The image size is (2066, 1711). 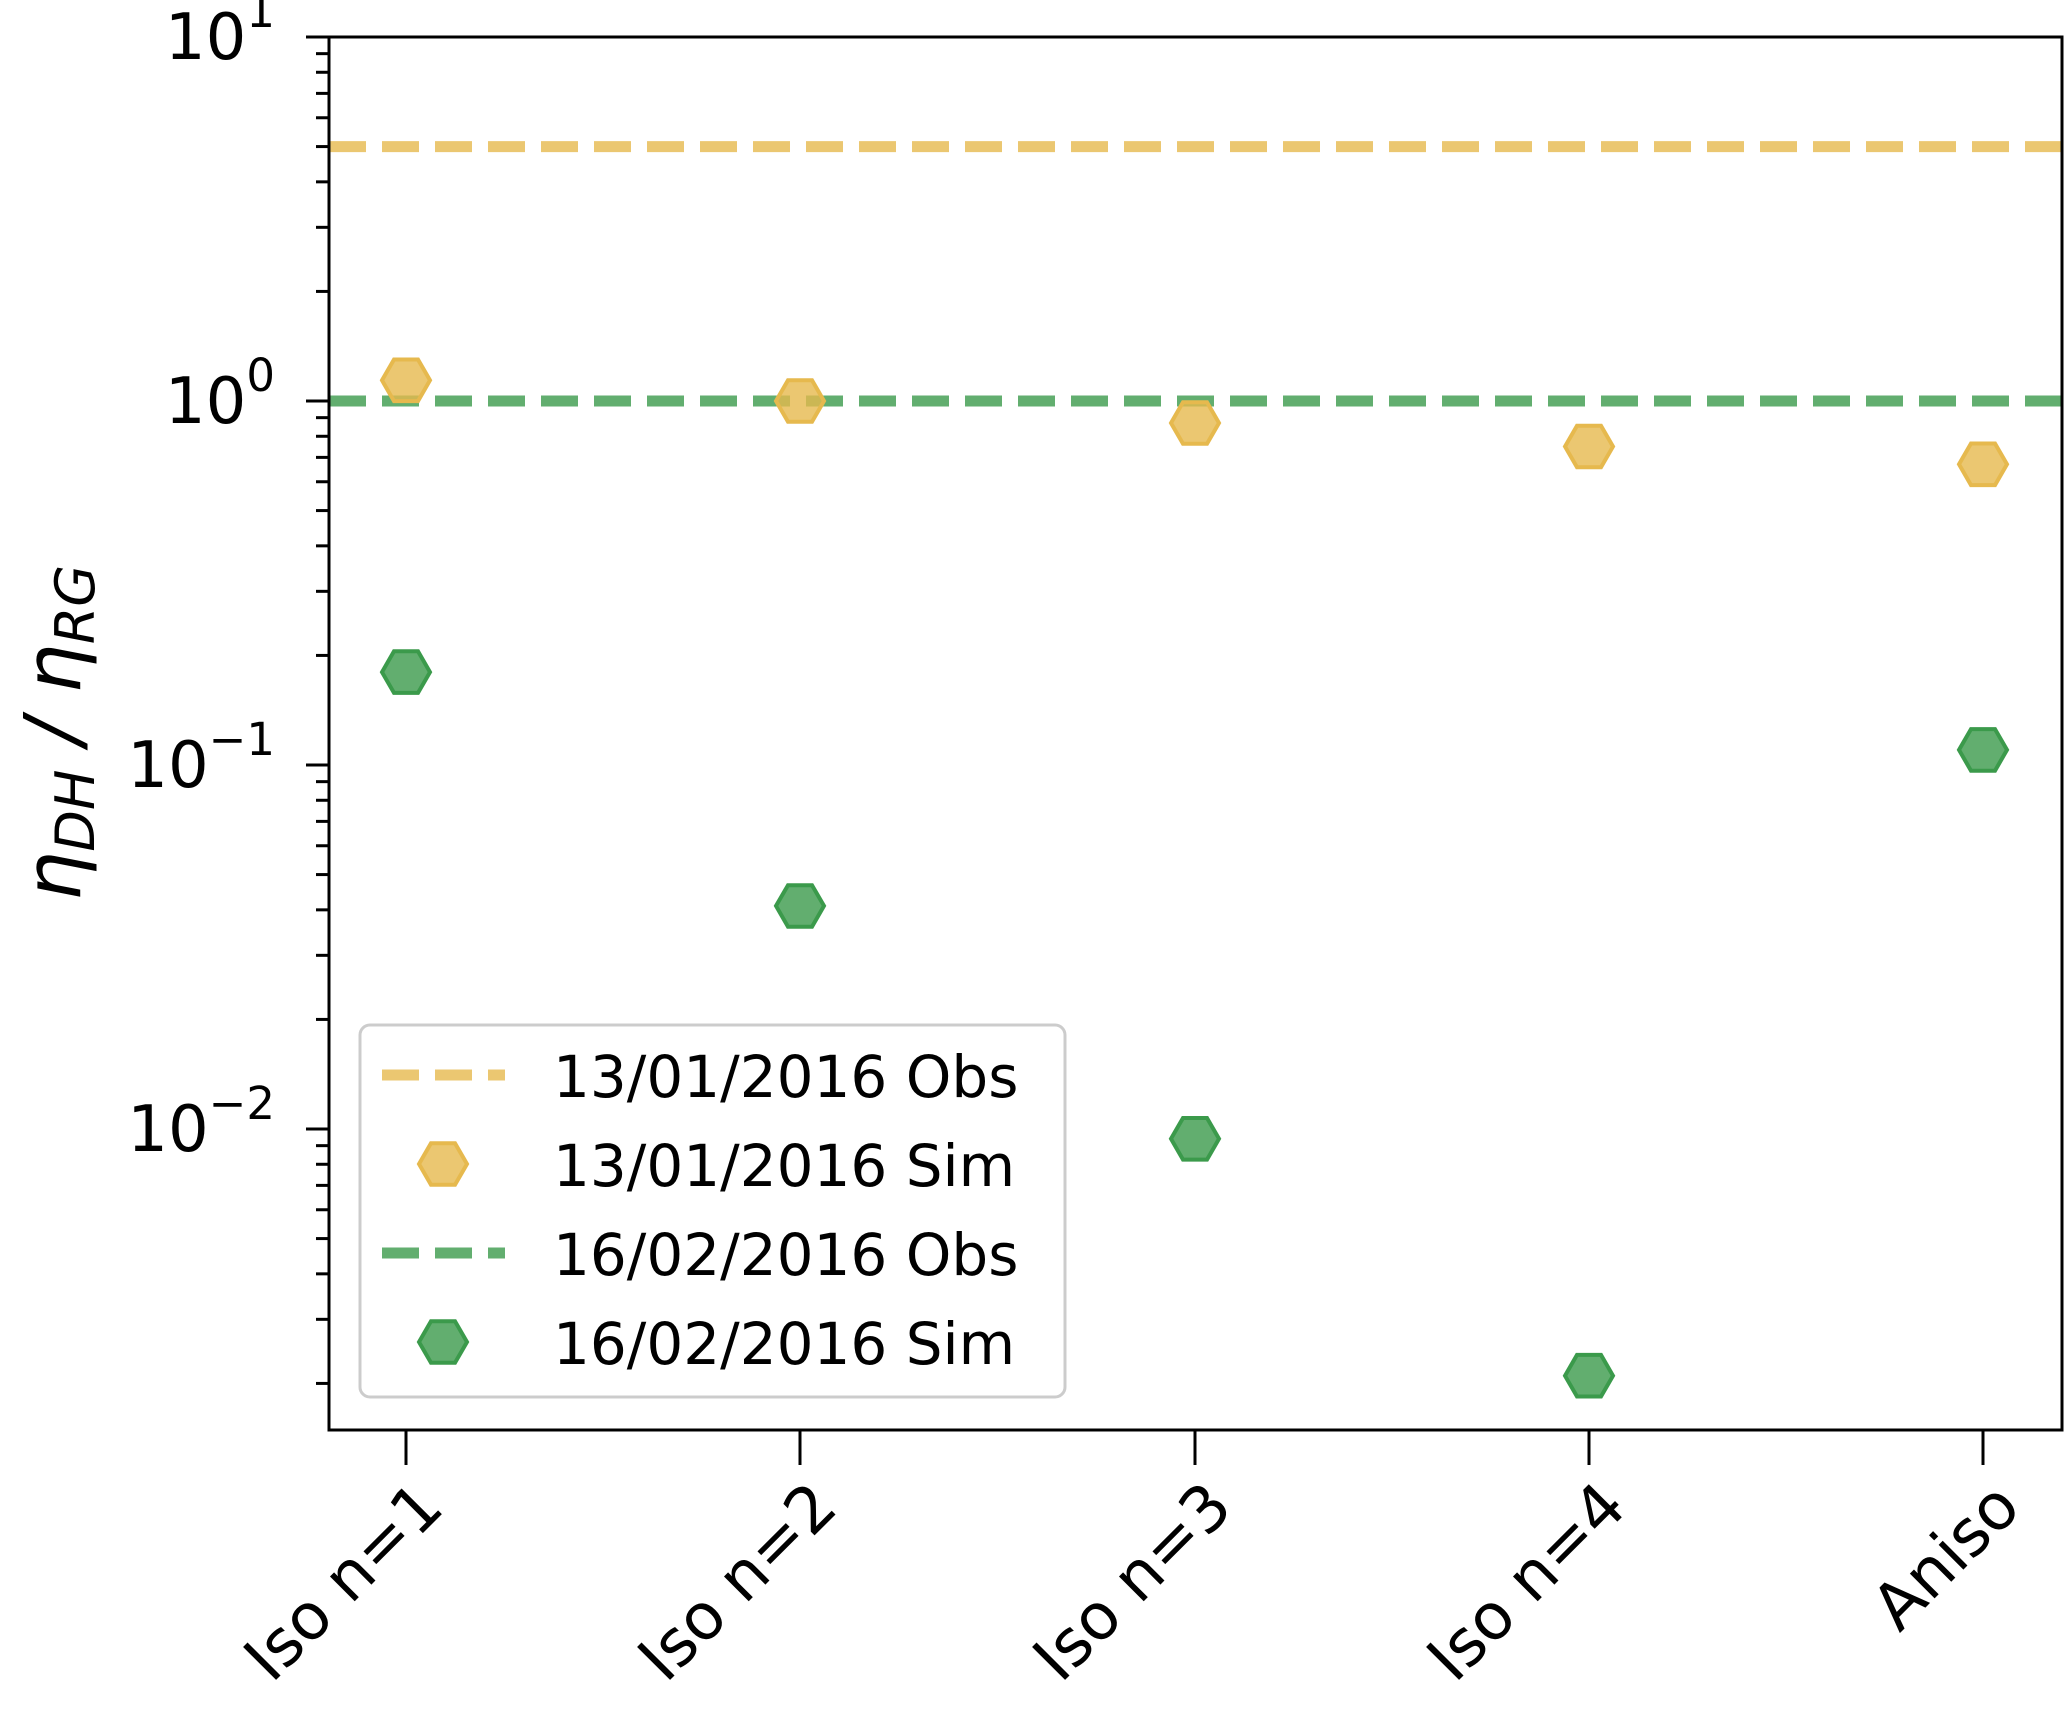 What do you see at coordinates (1133, 1582) in the screenshot?
I see `x-tick-label: Iso n=3` at bounding box center [1133, 1582].